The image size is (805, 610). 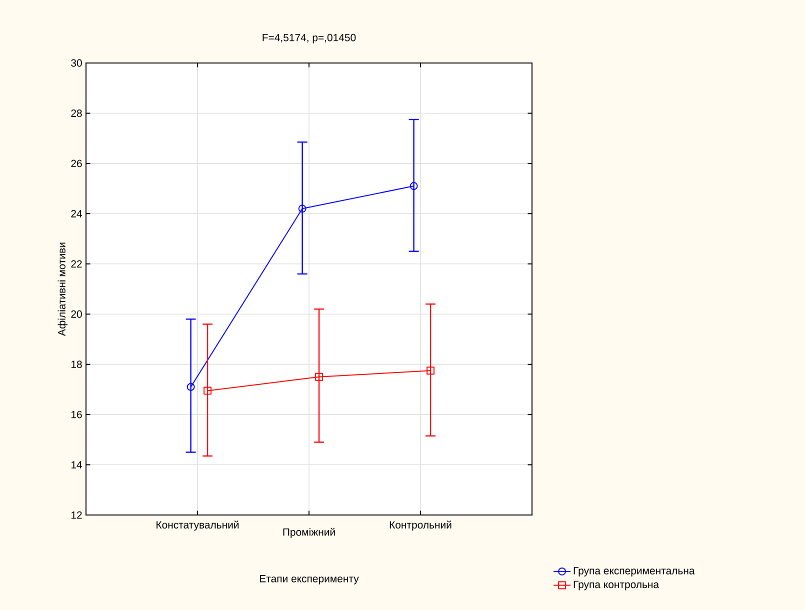 What do you see at coordinates (197, 525) in the screenshot?
I see `x-tick-label: Констатувальний` at bounding box center [197, 525].